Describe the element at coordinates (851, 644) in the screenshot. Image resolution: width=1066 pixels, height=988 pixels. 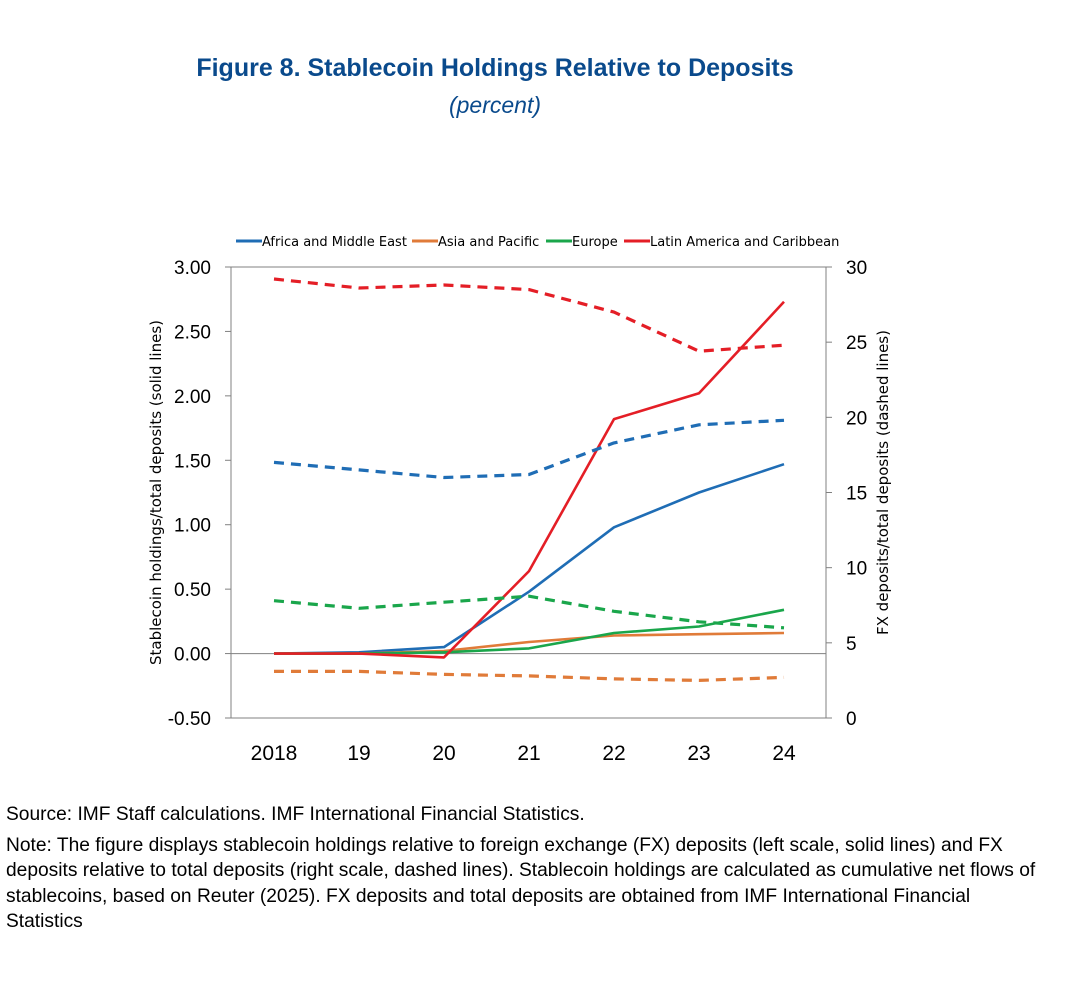
I see `right-tick-label: 5` at that location.